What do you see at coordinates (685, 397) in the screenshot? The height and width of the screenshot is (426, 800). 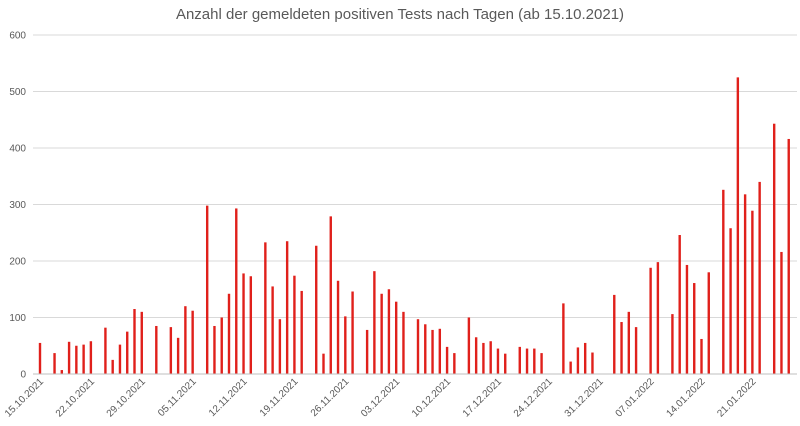 I see `x-tick-label: 14.01.2022` at bounding box center [685, 397].